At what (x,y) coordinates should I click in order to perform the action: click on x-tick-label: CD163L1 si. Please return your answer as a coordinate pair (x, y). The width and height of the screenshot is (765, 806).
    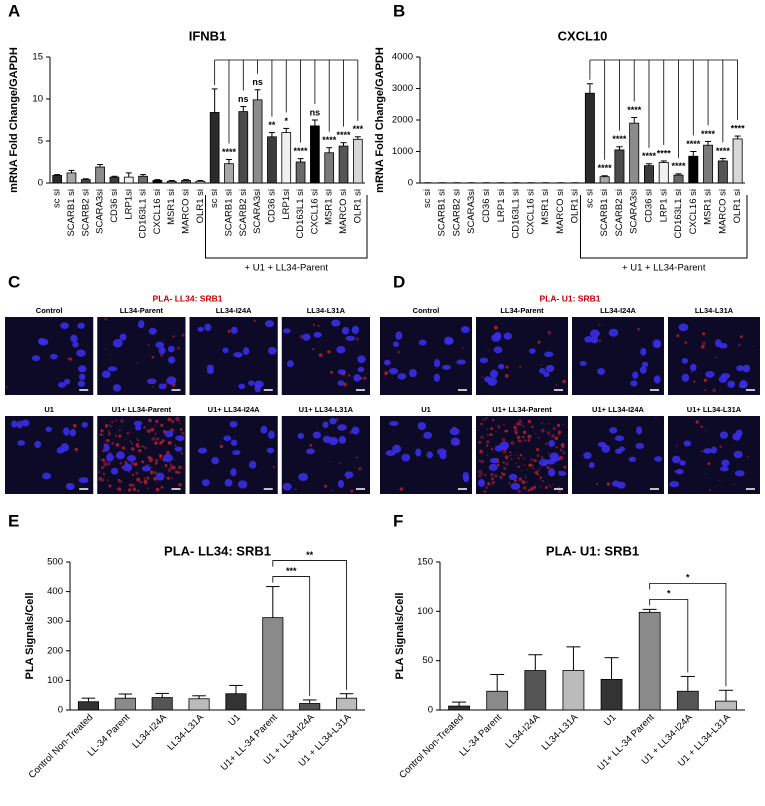
    Looking at the image, I should click on (143, 214).